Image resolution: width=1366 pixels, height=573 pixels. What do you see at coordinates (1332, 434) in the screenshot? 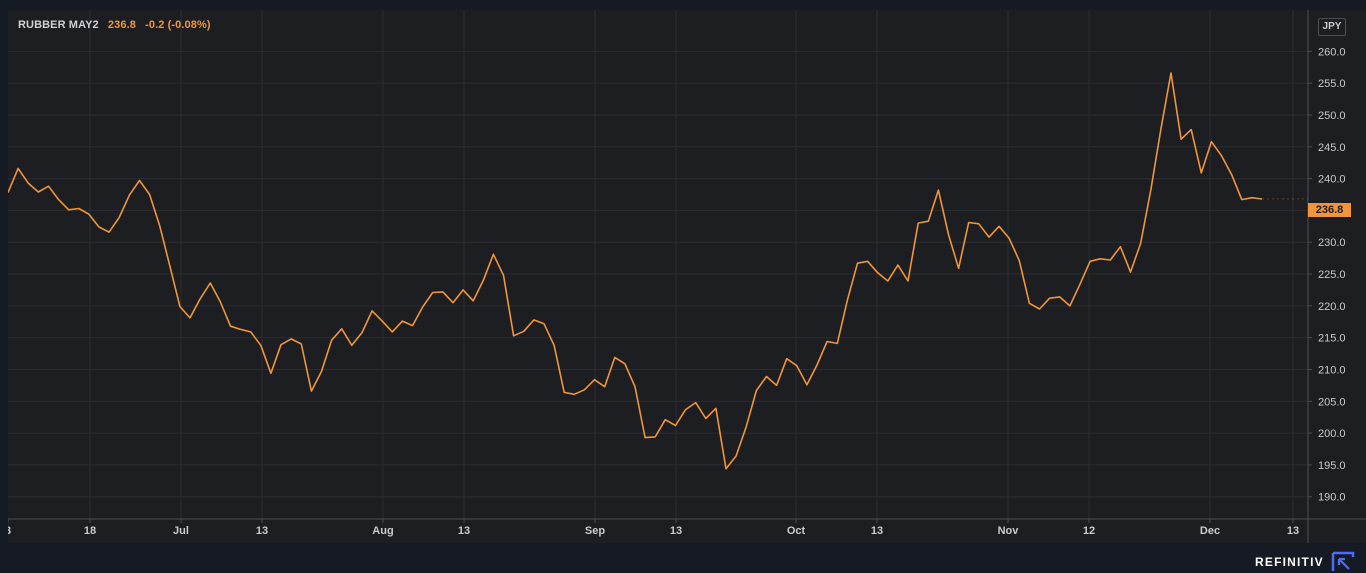
I see `y-tick-label: 200.0` at bounding box center [1332, 434].